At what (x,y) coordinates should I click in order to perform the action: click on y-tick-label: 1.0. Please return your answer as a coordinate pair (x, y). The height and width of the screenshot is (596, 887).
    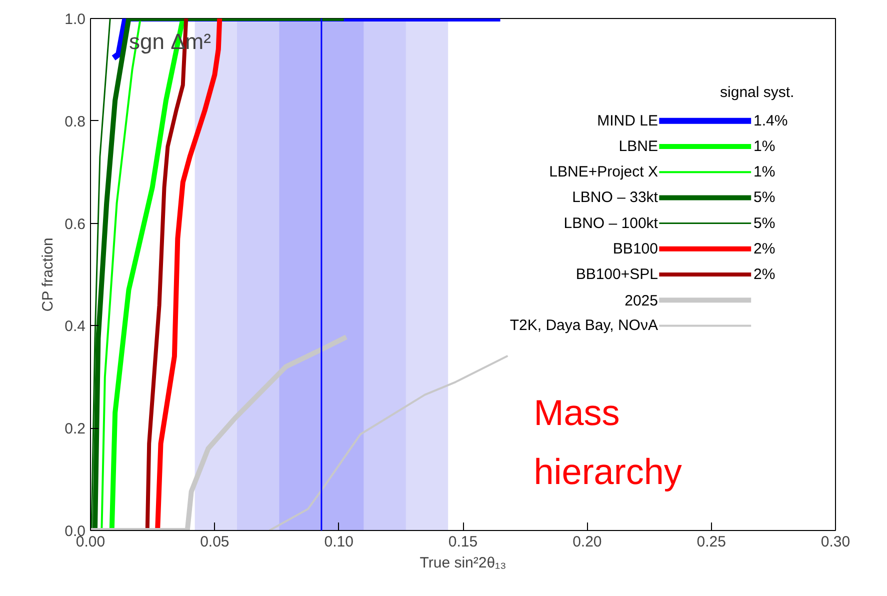
    Looking at the image, I should click on (75, 19).